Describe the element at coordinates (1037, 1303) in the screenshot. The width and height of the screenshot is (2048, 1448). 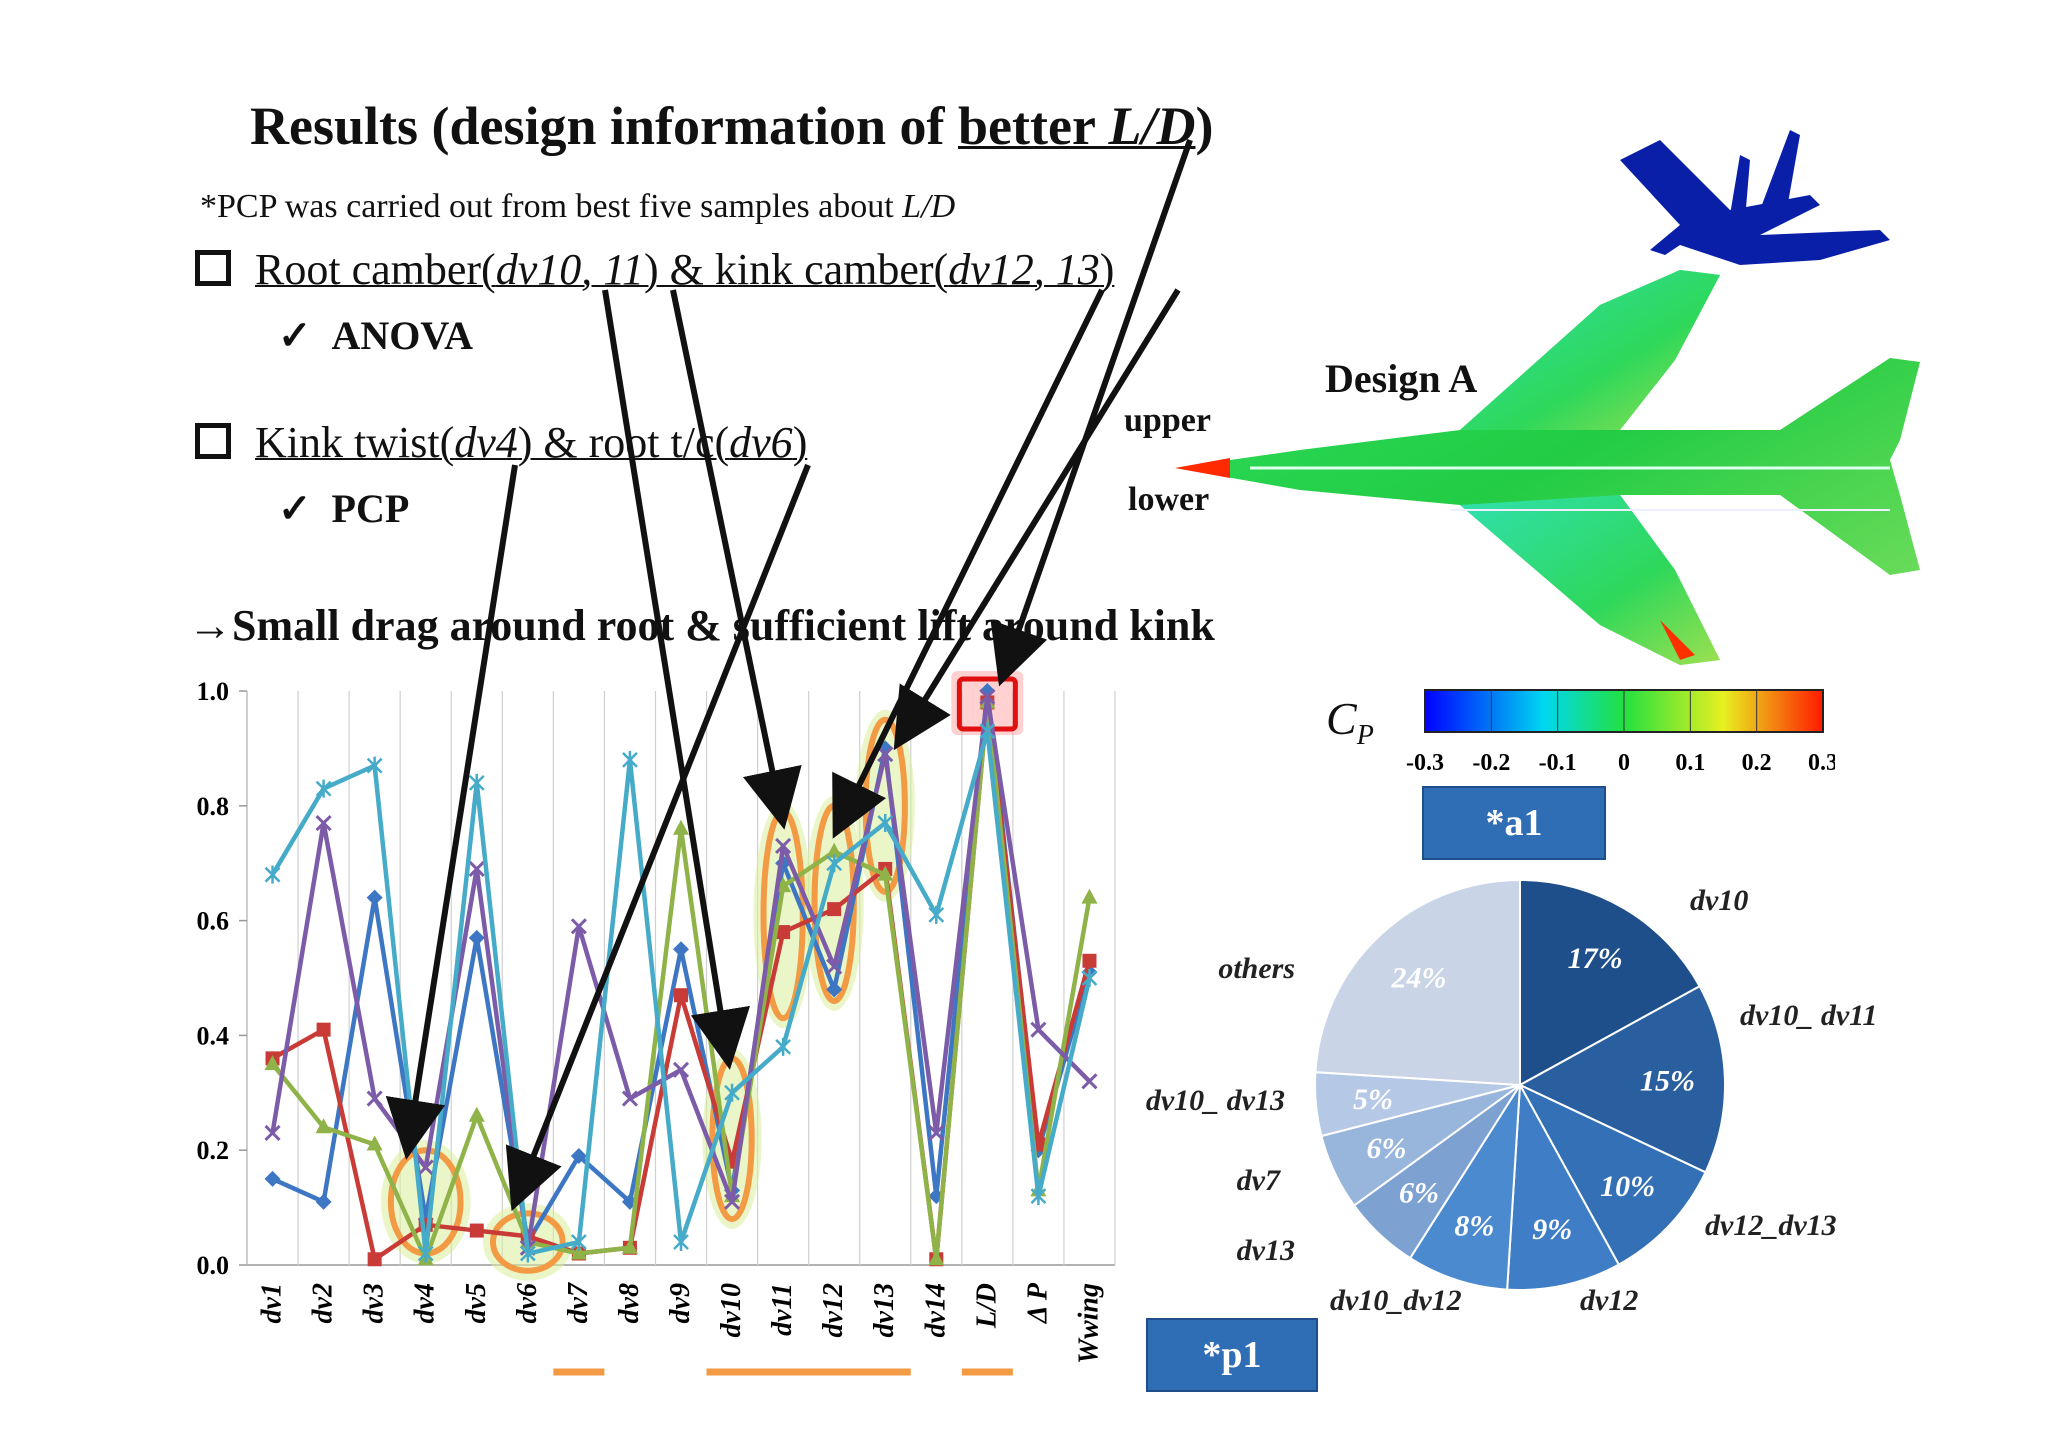
I see `x-tick-label: Δ P` at that location.